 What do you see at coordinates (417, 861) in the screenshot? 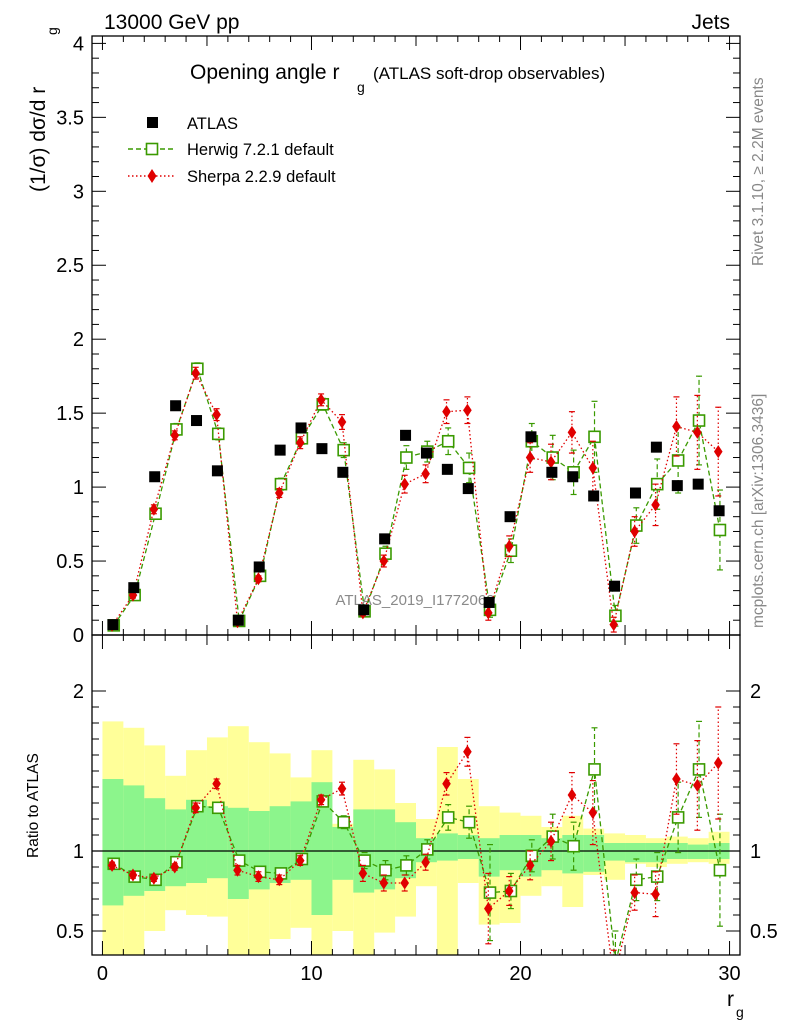
I see `herwig-ratio-line` at bounding box center [417, 861].